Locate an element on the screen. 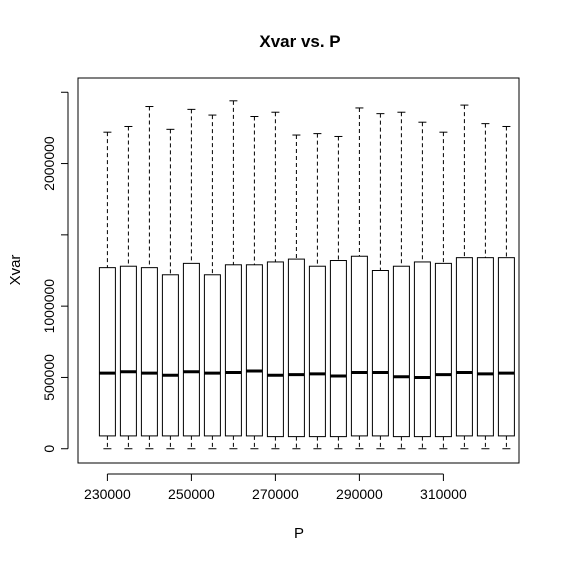  x-tick-label: 230000 is located at coordinates (107, 494).